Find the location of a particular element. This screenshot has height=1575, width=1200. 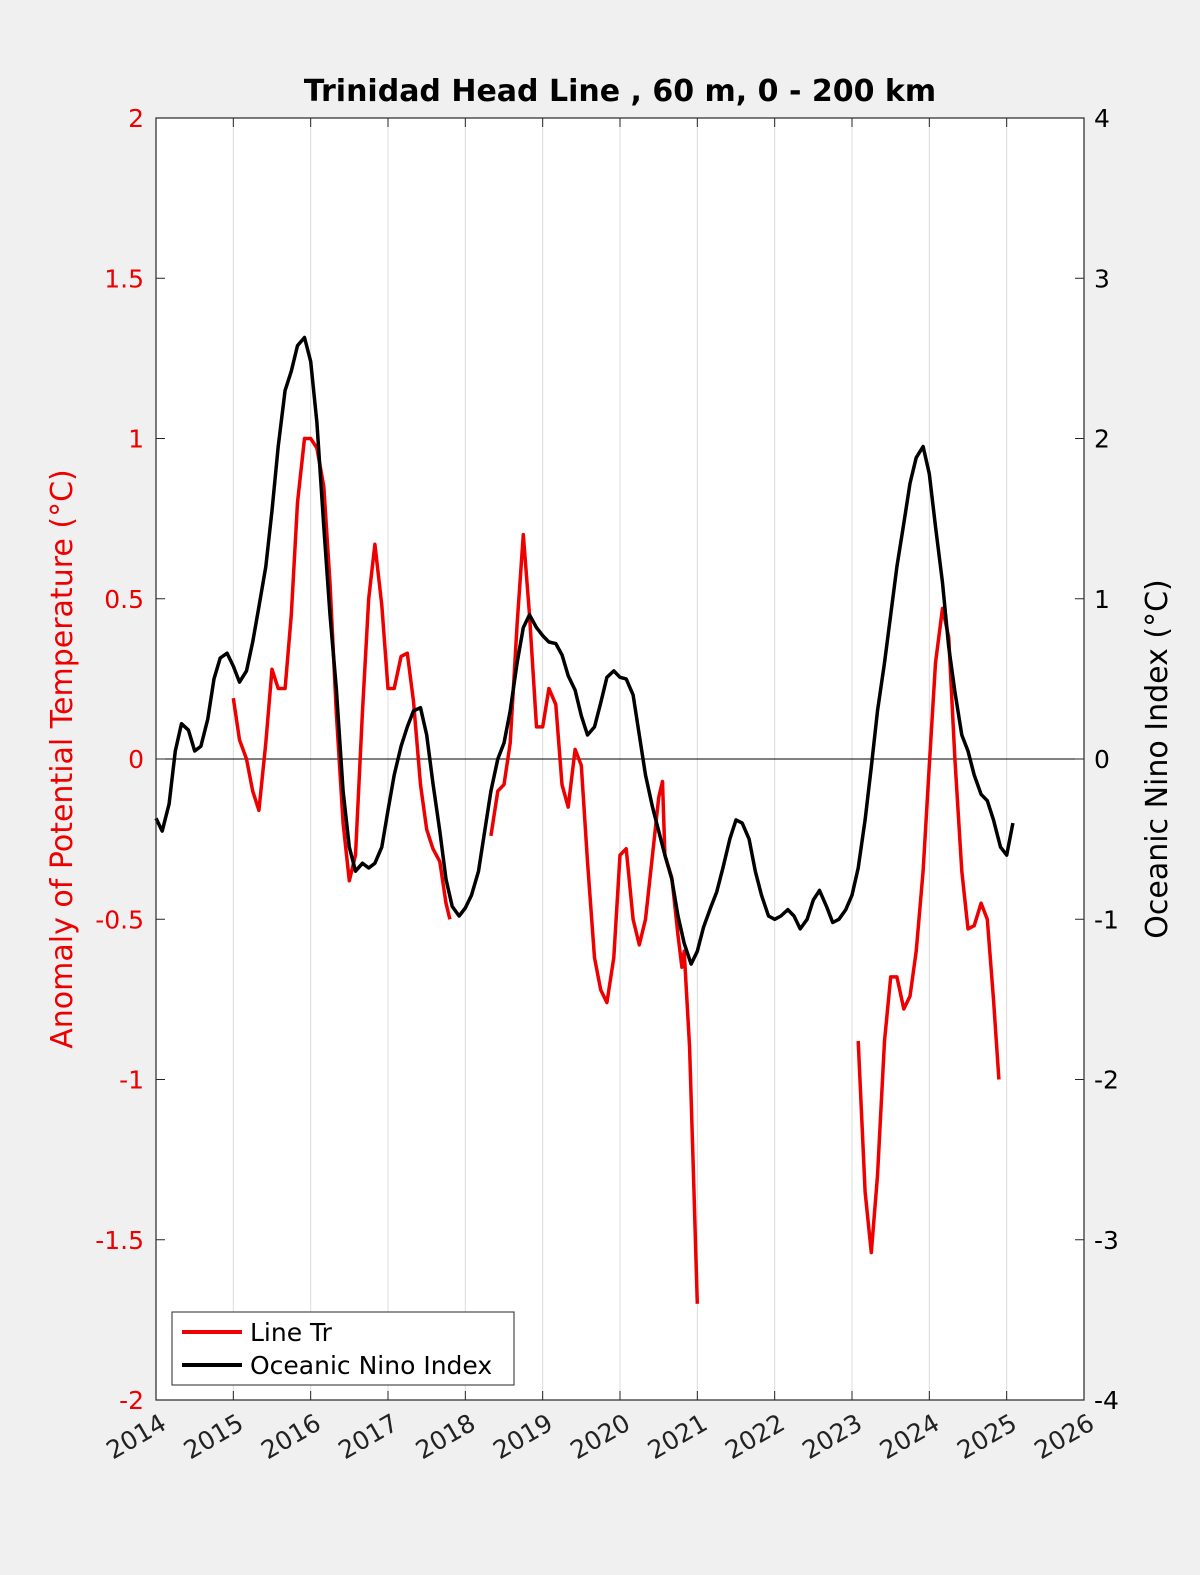

left-axis-label: Anomaly of Potential Temperature (°C) is located at coordinates (62, 758).